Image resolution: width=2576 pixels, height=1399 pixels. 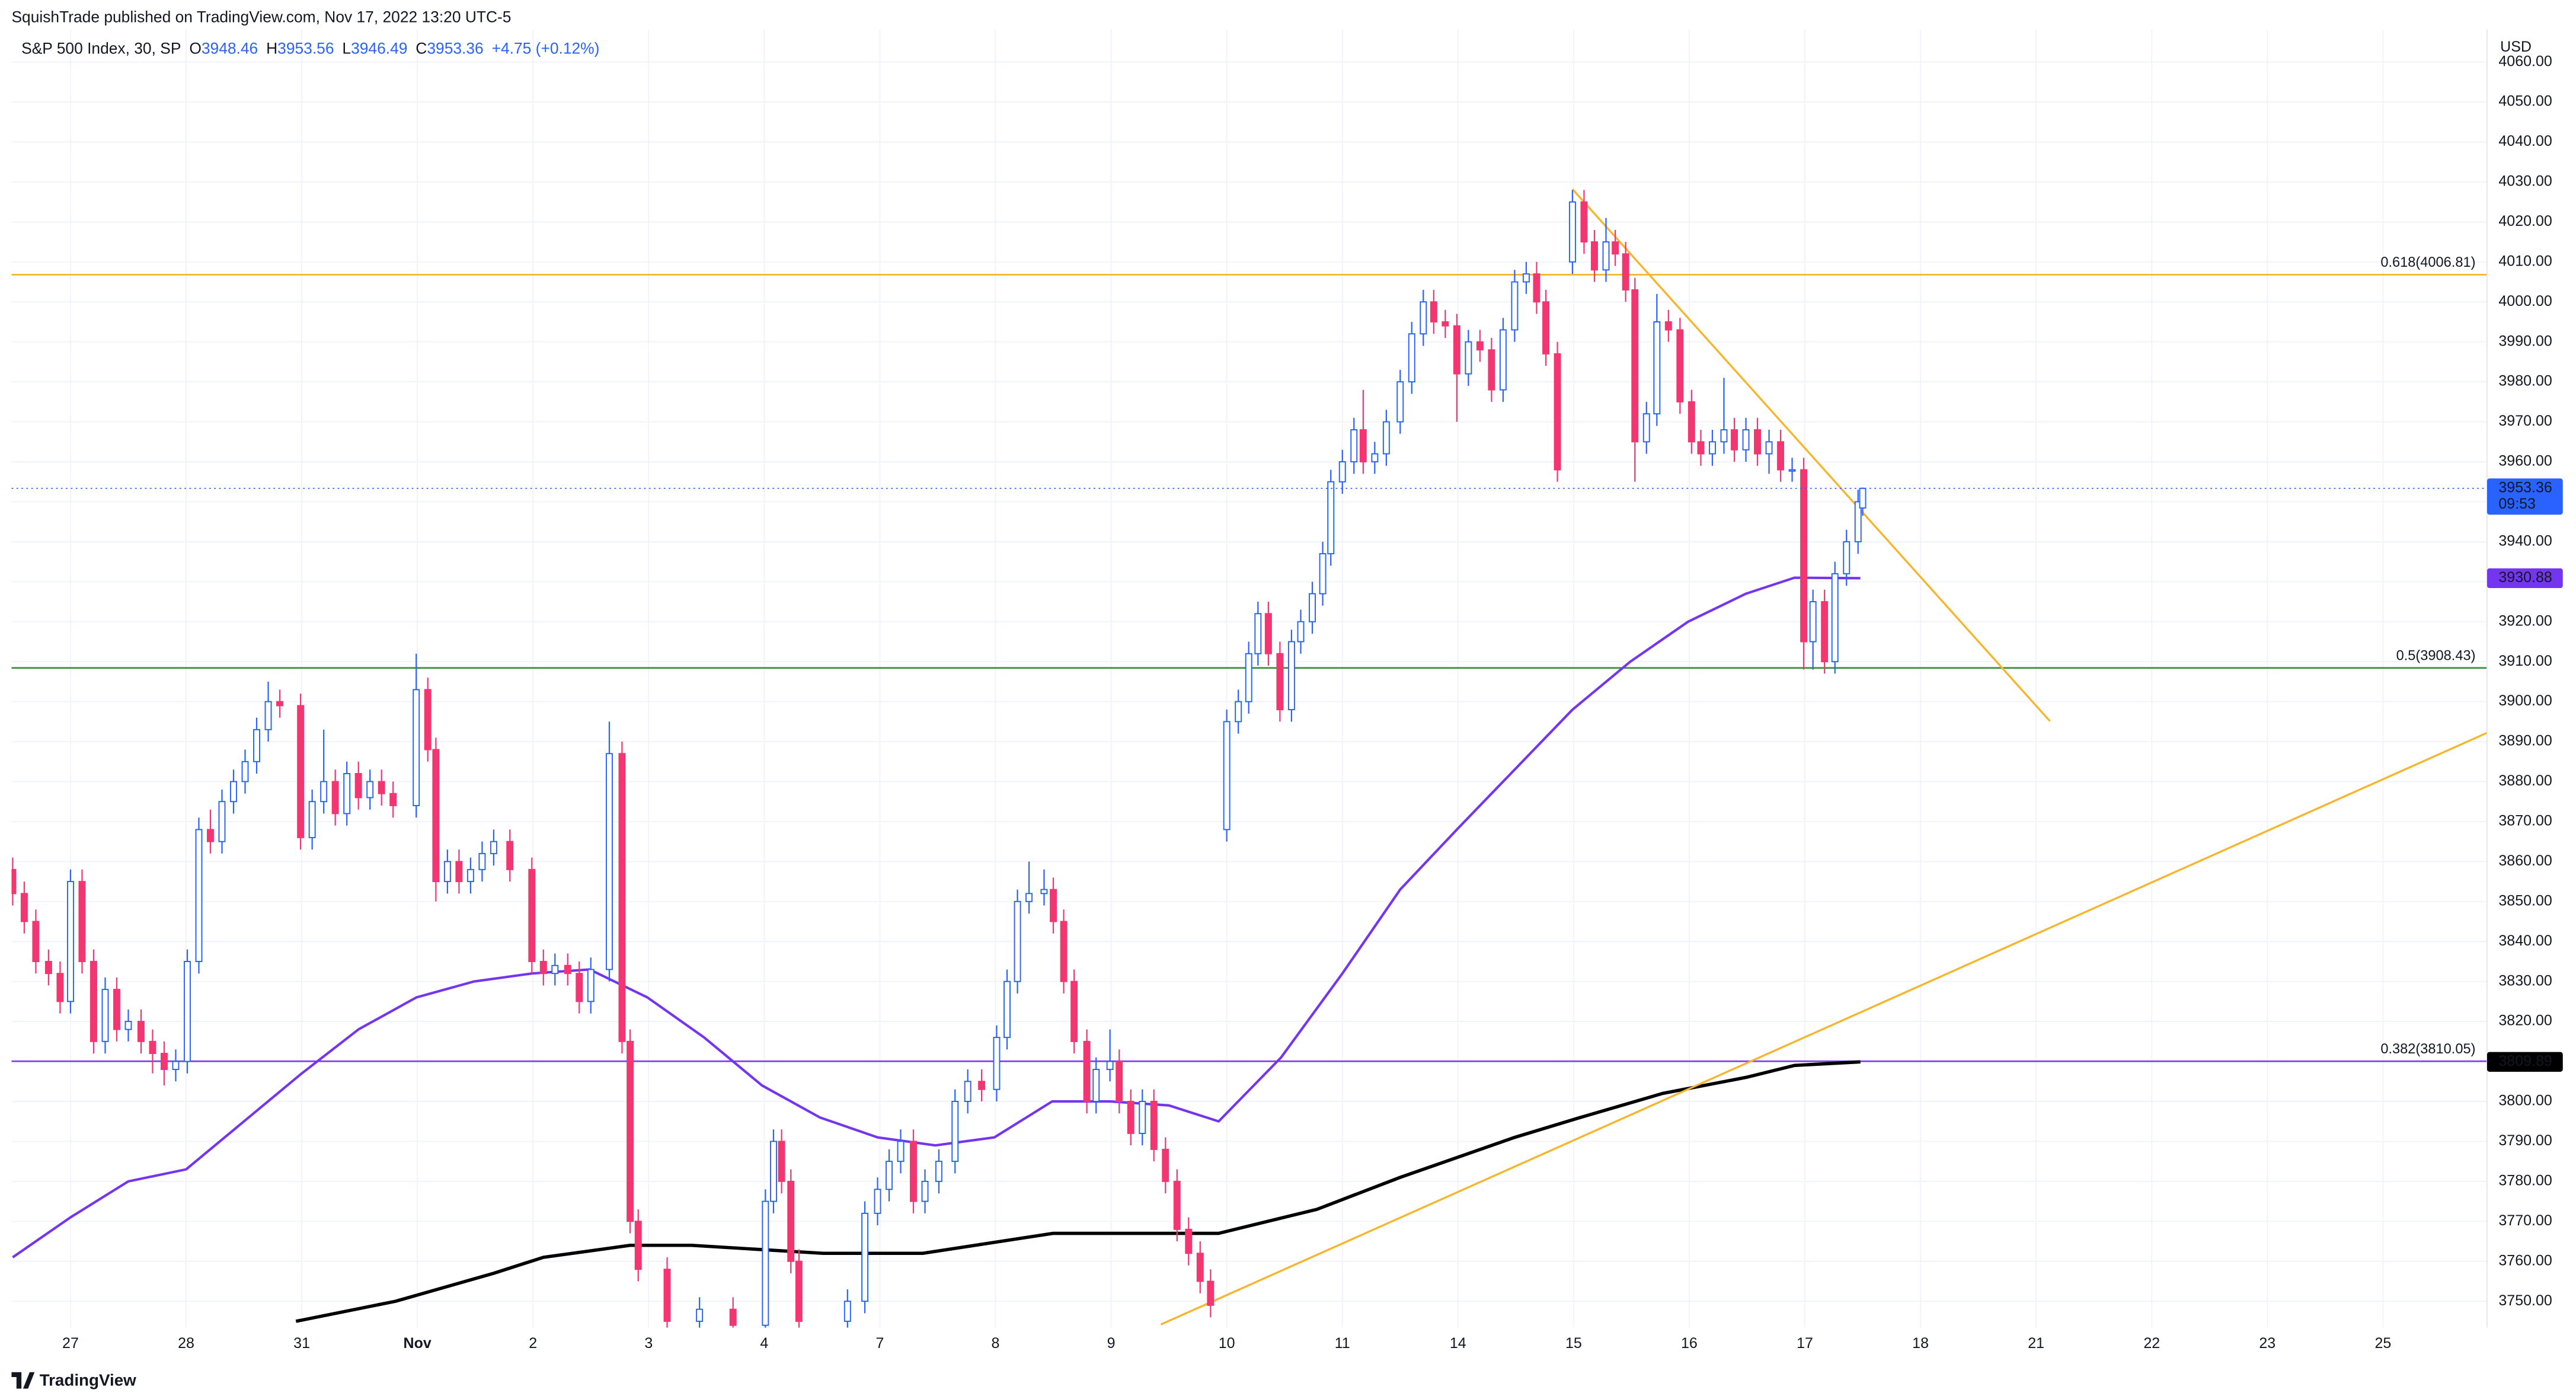 I want to click on y-tick-label: 3750.00, so click(x=2525, y=1300).